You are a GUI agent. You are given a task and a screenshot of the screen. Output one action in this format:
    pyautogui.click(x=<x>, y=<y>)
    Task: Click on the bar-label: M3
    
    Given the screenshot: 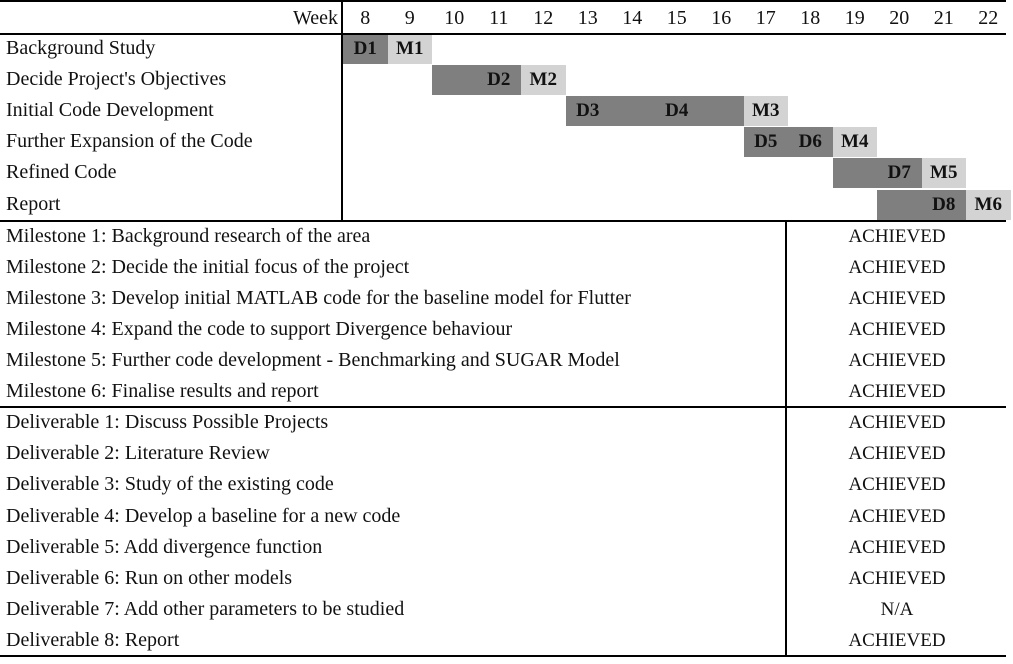 What is the action you would take?
    pyautogui.click(x=766, y=111)
    